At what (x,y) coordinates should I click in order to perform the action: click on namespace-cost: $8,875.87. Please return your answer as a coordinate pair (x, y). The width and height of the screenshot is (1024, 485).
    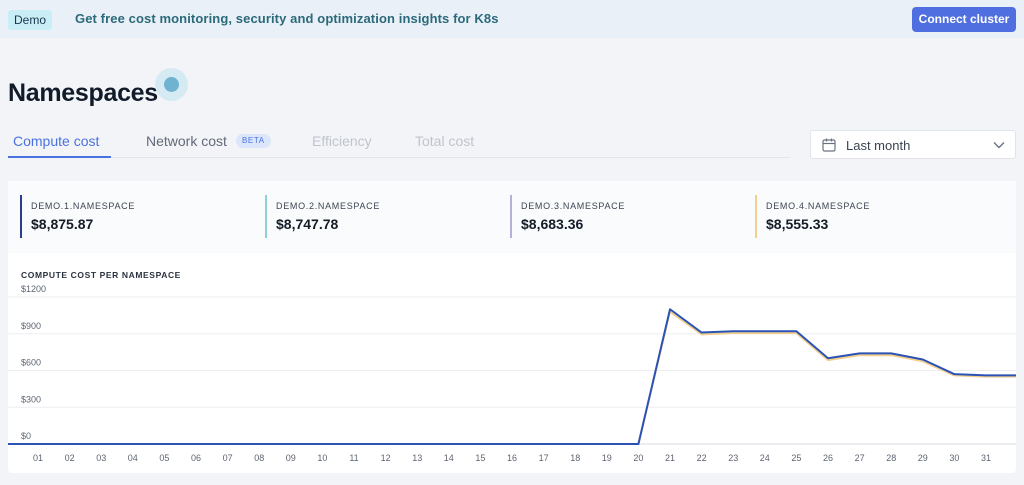
    Looking at the image, I should click on (62, 224).